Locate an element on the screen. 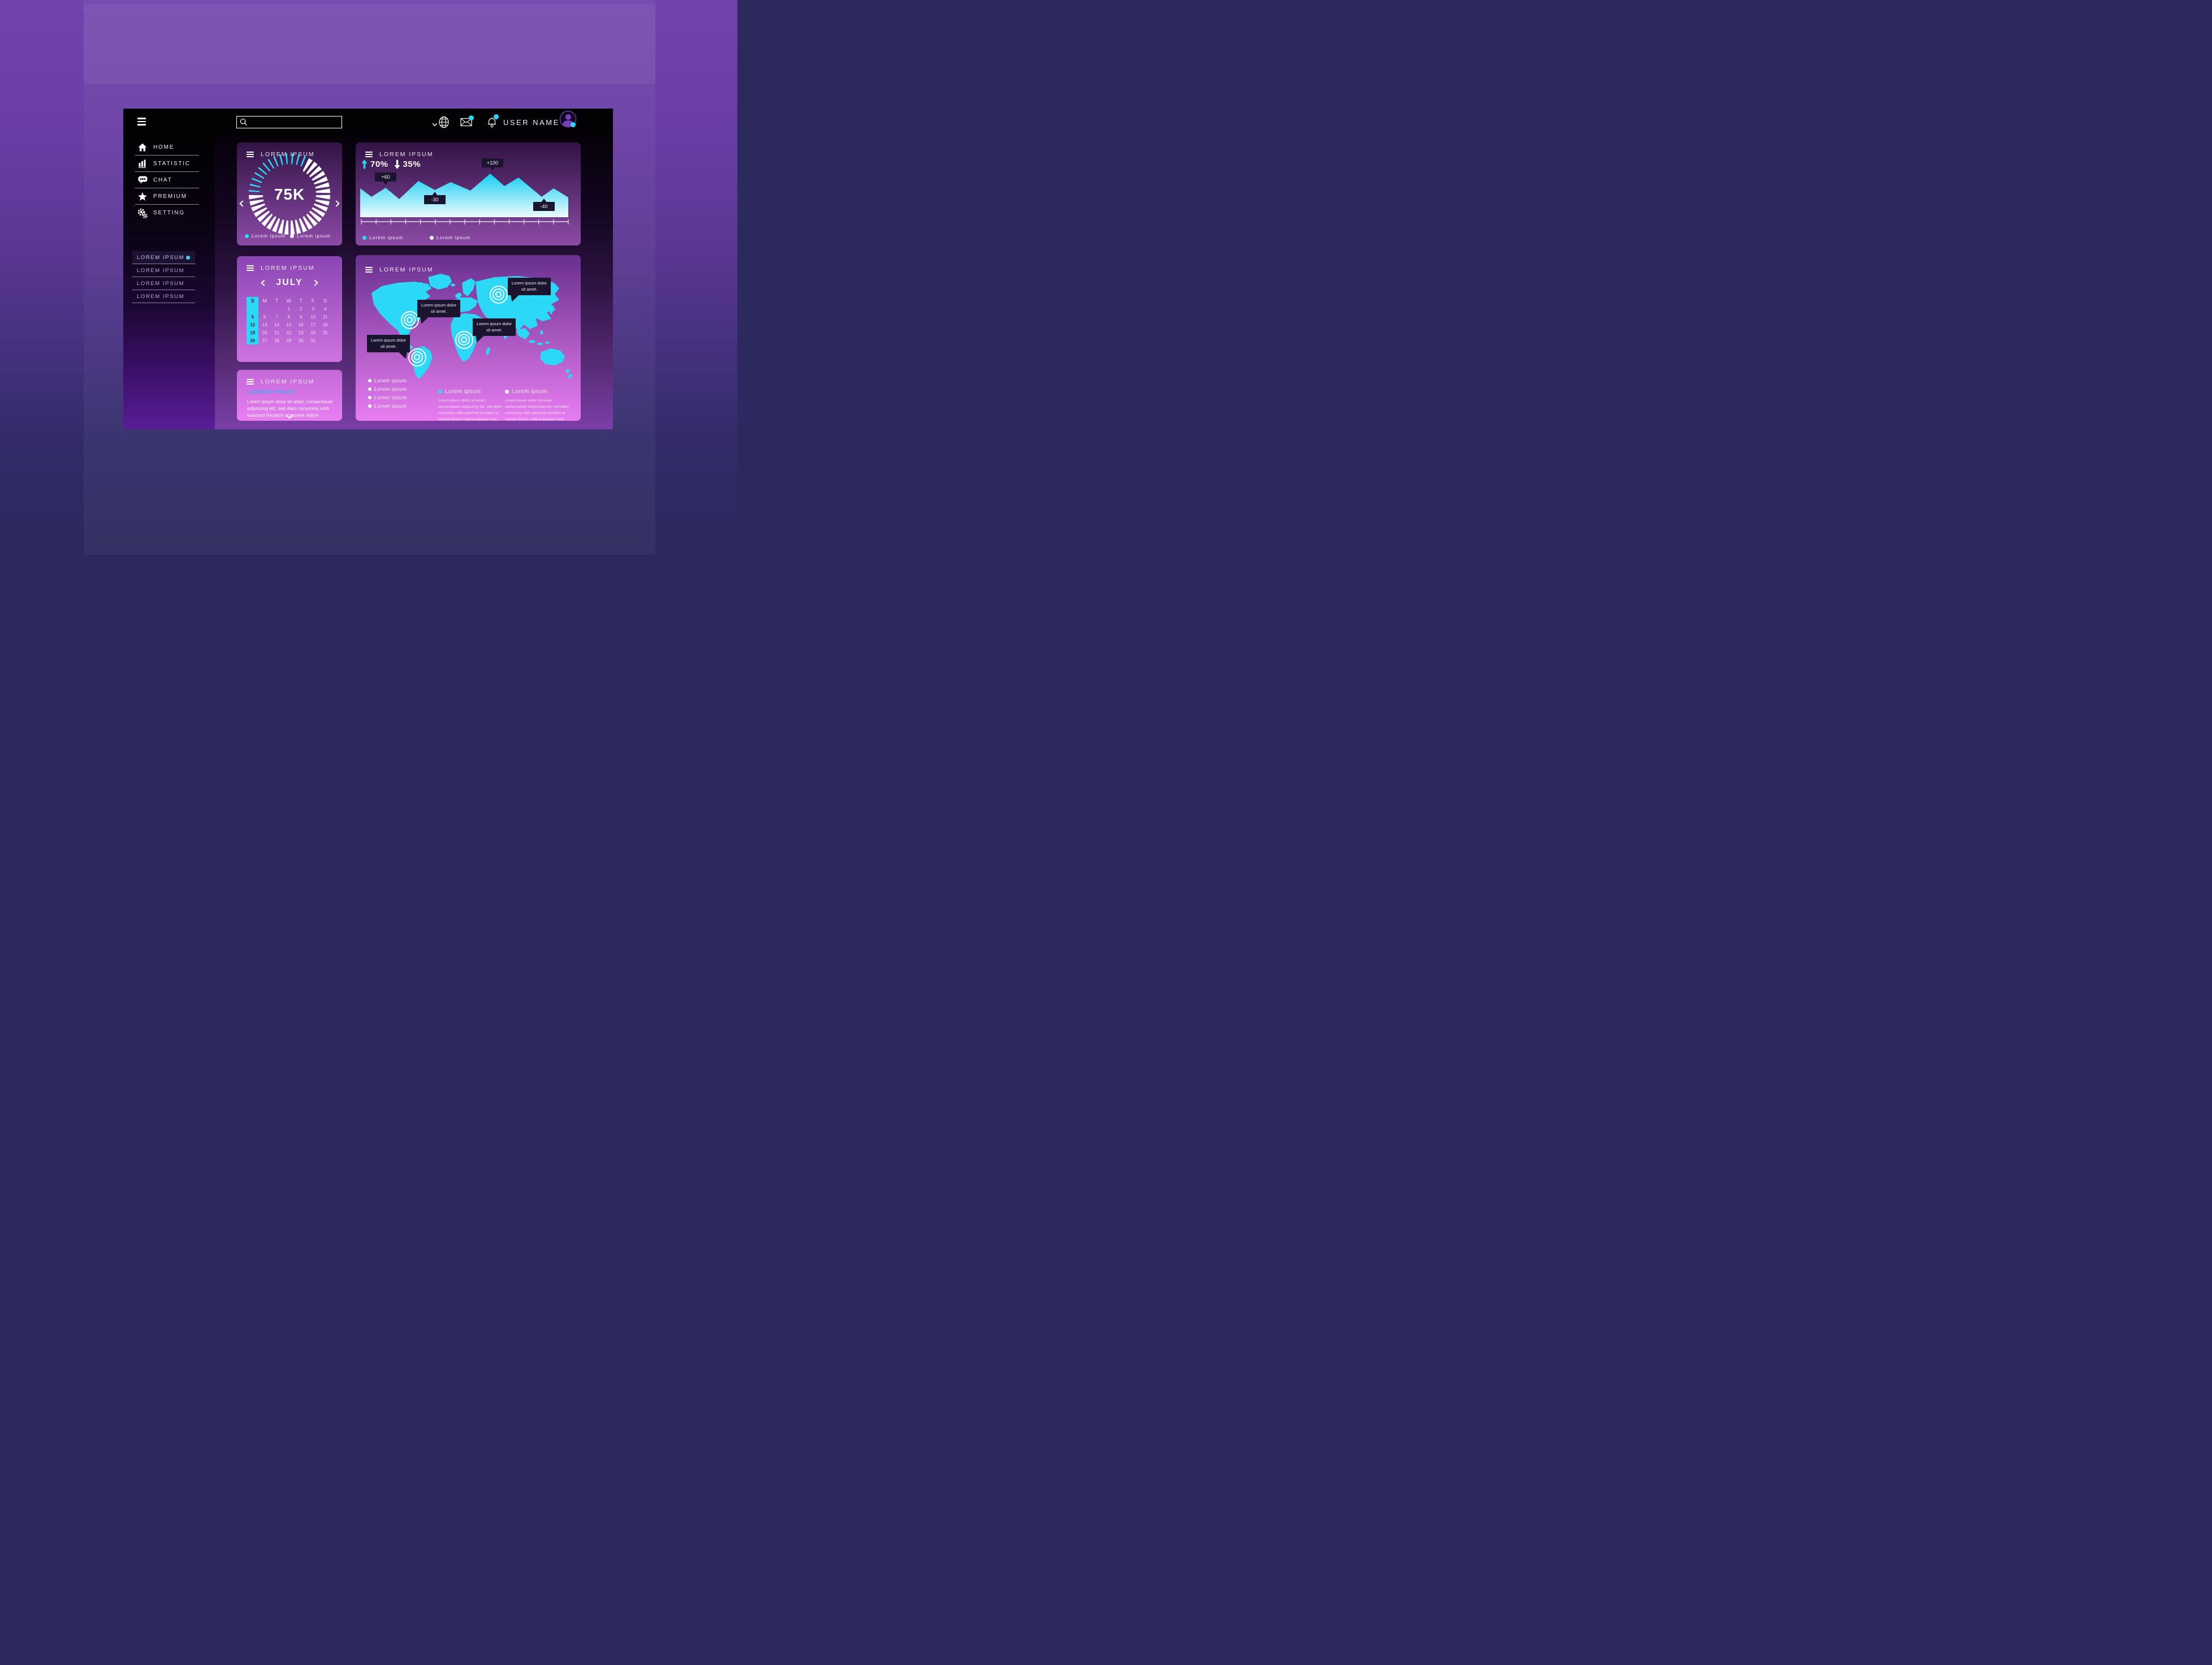 This screenshot has height=1665, width=2212. calendar-day-cell: 12 is located at coordinates (253, 325).